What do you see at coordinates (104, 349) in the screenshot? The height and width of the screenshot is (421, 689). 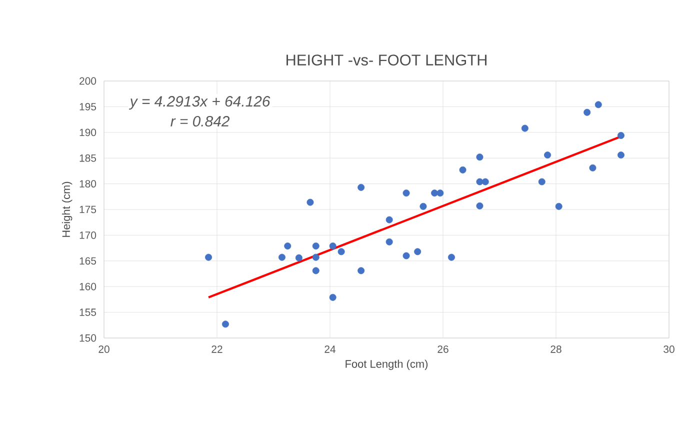 I see `x-tick-label: 20` at bounding box center [104, 349].